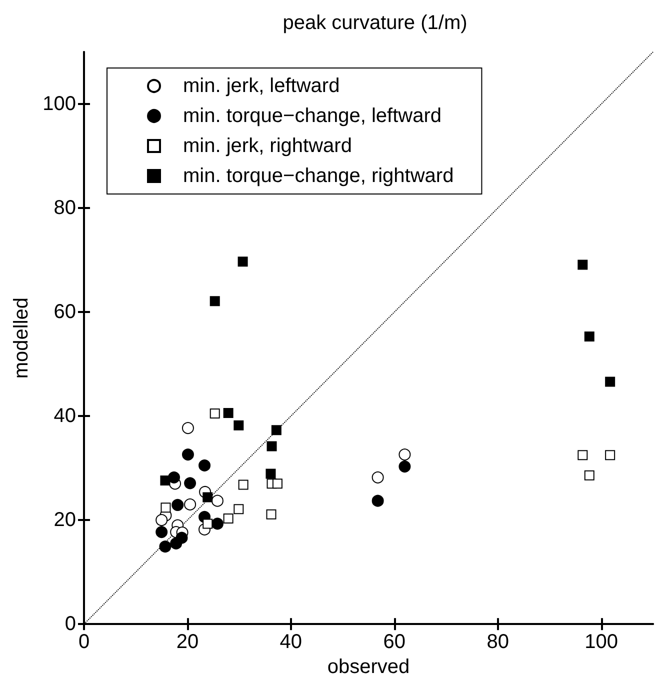 The width and height of the screenshot is (655, 682). I want to click on x-axis-title: observed, so click(368, 667).